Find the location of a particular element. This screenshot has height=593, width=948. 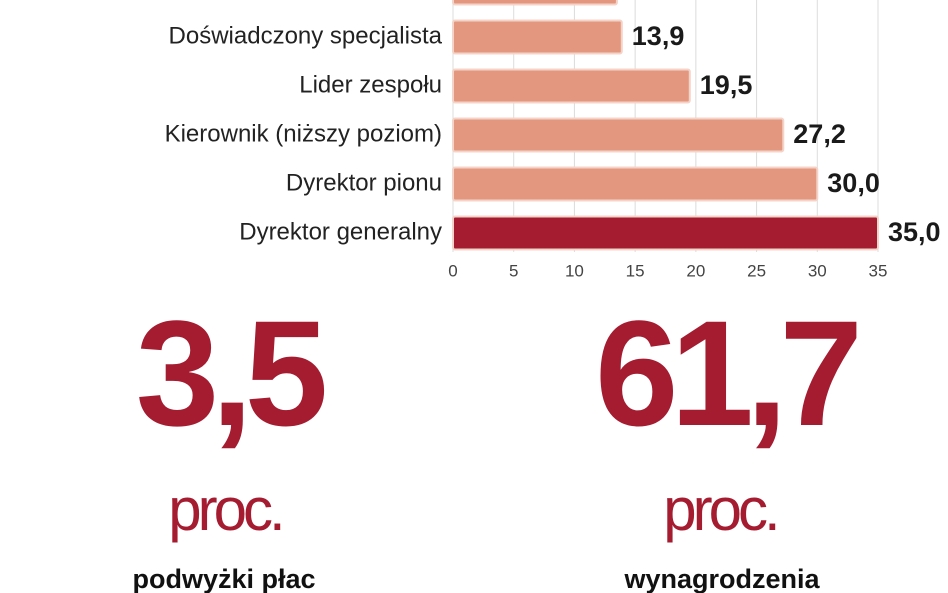

value-label: 27,2 is located at coordinates (819, 134).